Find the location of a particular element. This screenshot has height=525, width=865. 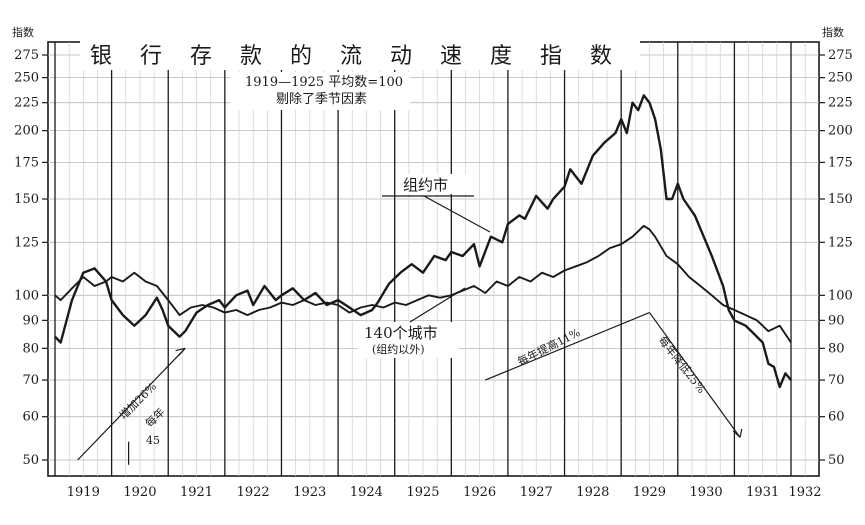

x-tick-label: 1925 is located at coordinates (422, 492).